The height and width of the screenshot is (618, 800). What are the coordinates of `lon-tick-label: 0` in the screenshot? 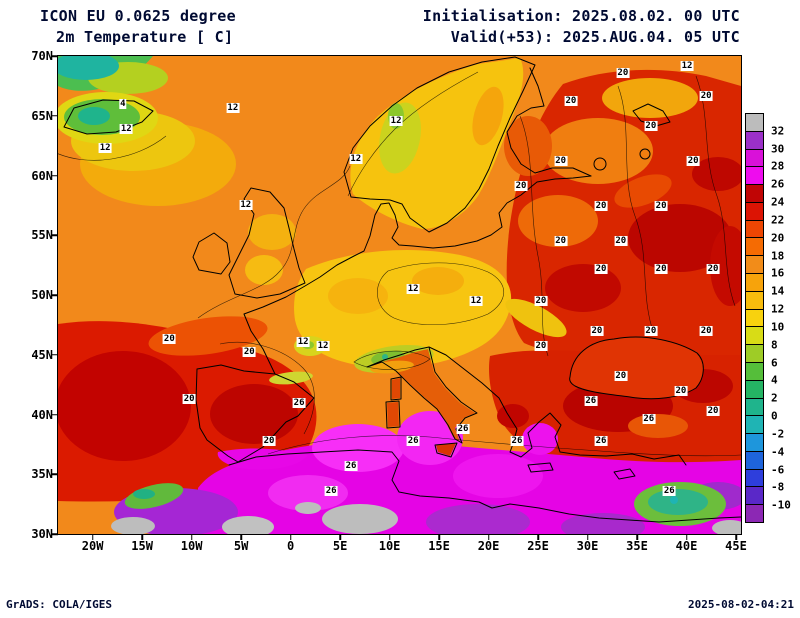 It's located at (290, 546).